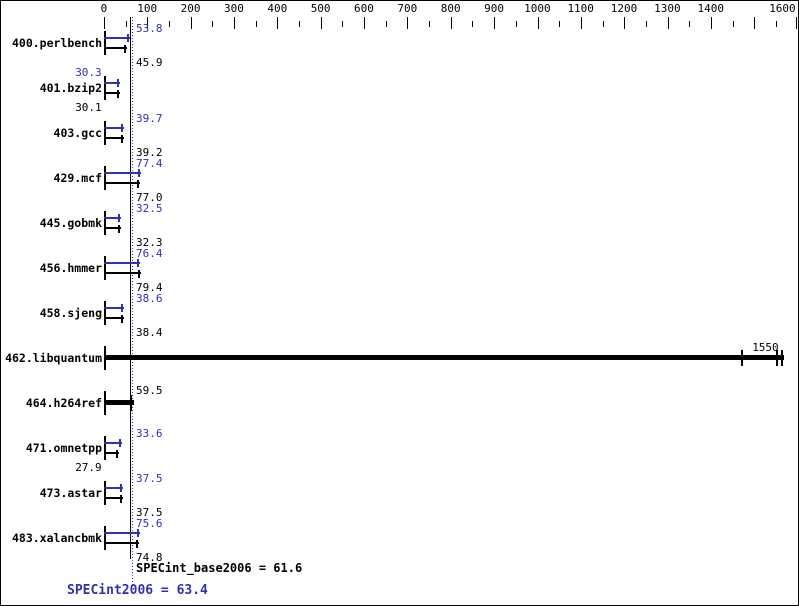  I want to click on bar-value-label: 30.3, so click(88, 72).